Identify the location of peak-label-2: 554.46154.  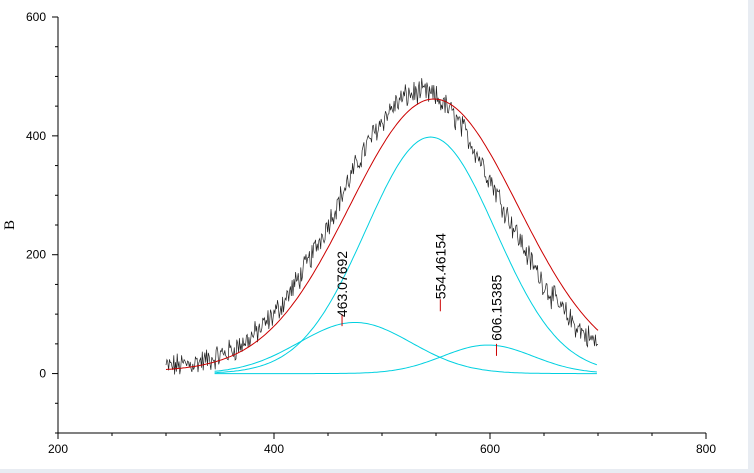
(440, 266).